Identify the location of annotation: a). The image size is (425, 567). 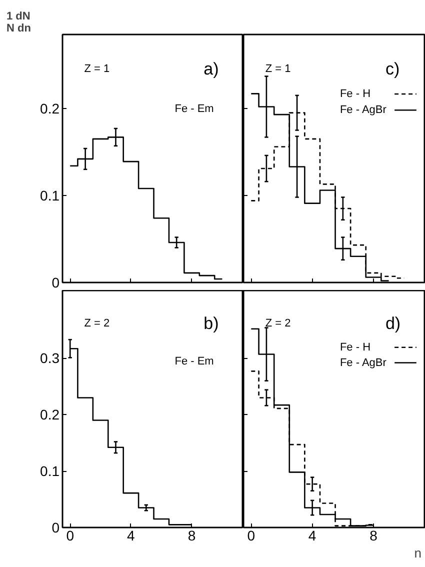
(211, 69).